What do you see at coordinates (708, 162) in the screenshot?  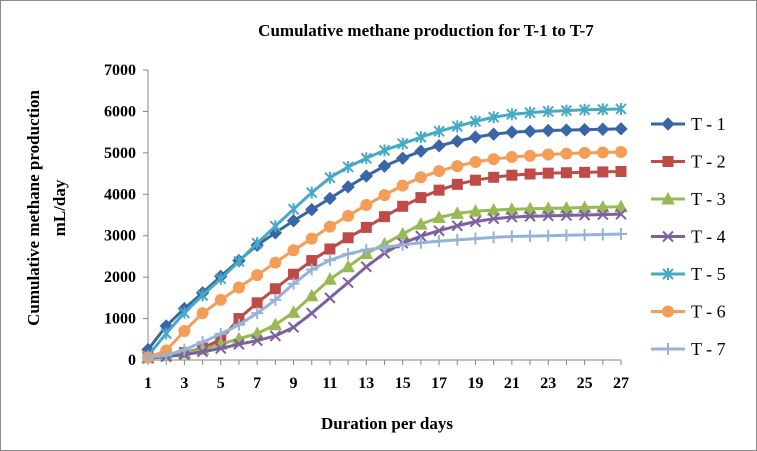 I see `legend-label-t-2: T - 2` at bounding box center [708, 162].